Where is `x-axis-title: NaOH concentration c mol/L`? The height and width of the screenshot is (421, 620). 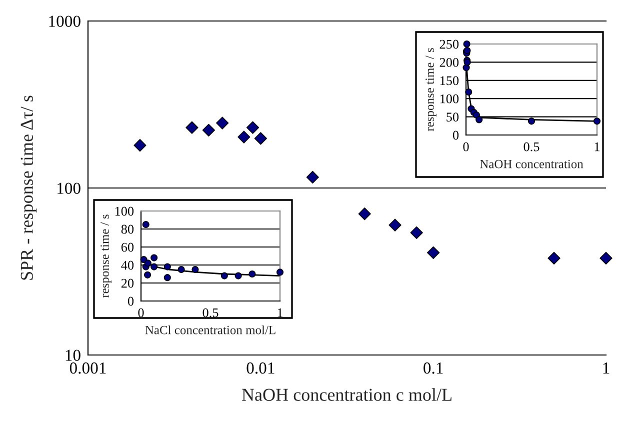 x-axis-title: NaOH concentration c mol/L is located at coordinates (347, 394).